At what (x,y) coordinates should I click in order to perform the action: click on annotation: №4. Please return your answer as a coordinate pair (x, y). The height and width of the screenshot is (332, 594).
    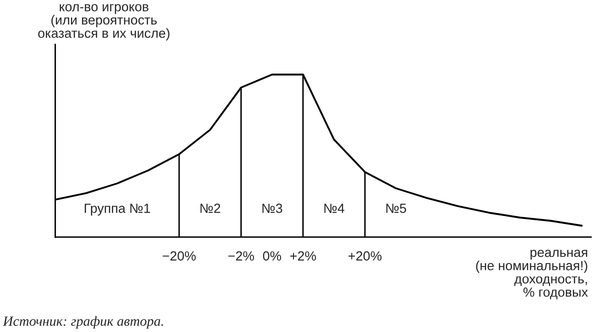
    Looking at the image, I should click on (334, 208).